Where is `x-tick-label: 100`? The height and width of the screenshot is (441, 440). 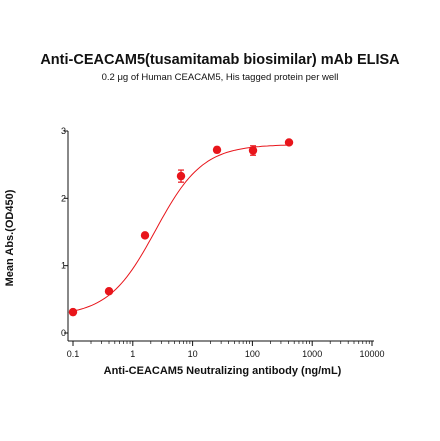 x-tick-label: 100 is located at coordinates (252, 354).